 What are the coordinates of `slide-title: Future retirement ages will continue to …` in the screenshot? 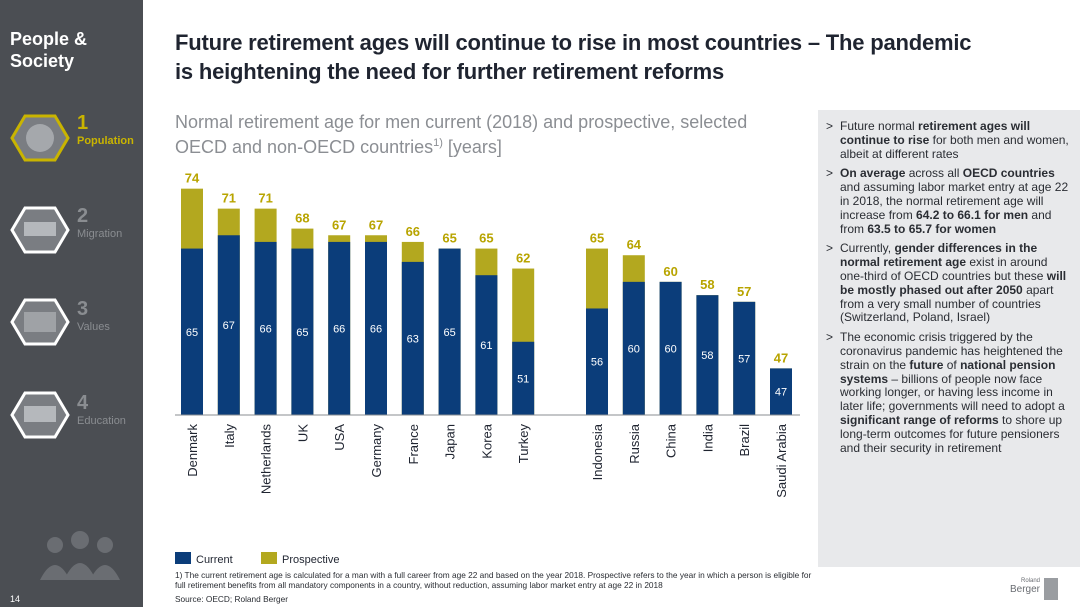 It's located at (573, 57).